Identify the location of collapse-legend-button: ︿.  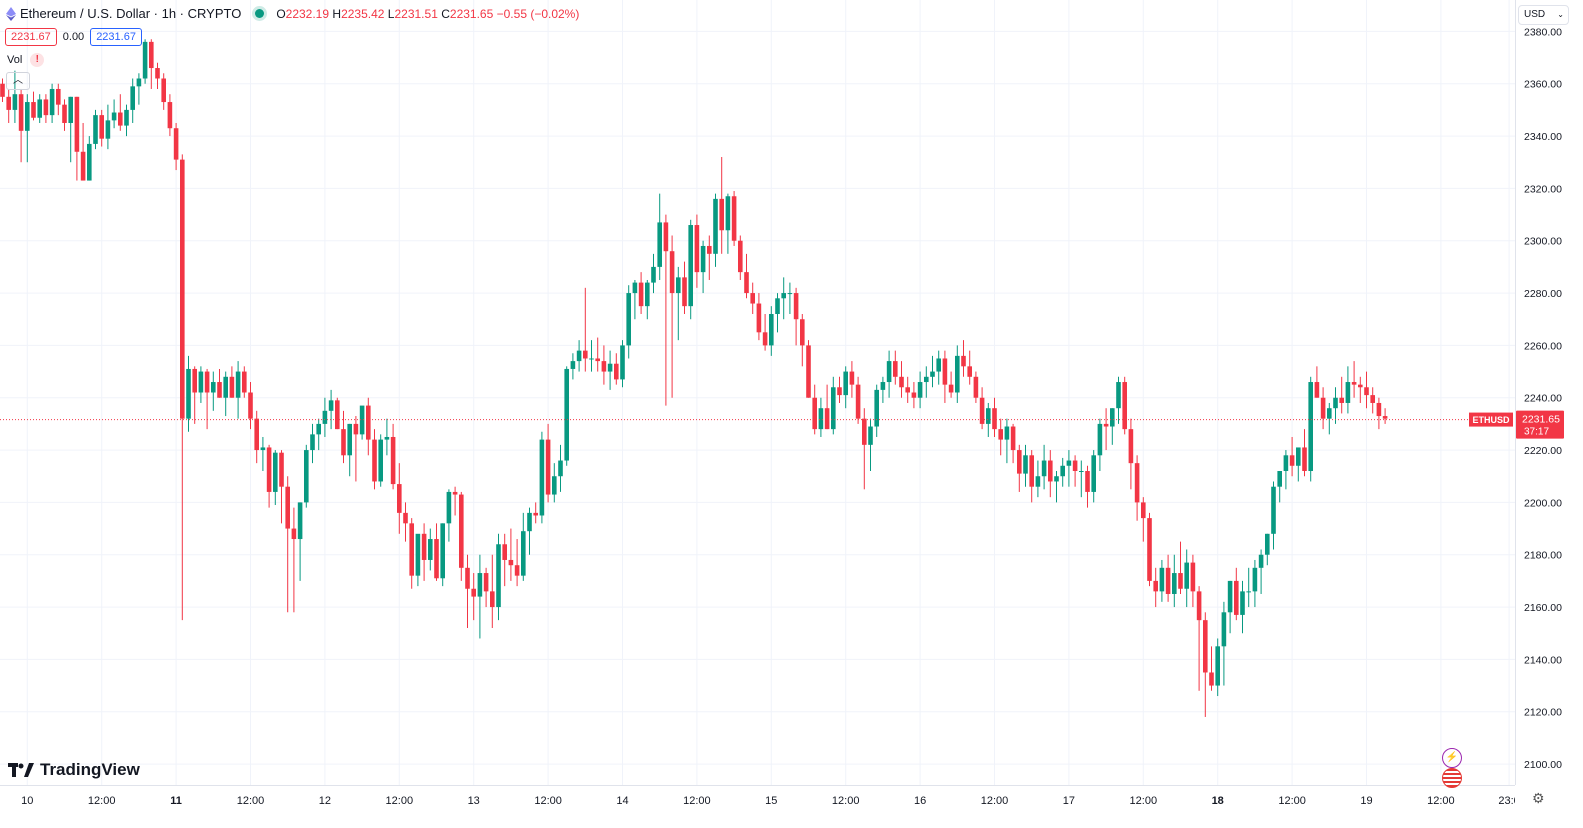
(18, 81).